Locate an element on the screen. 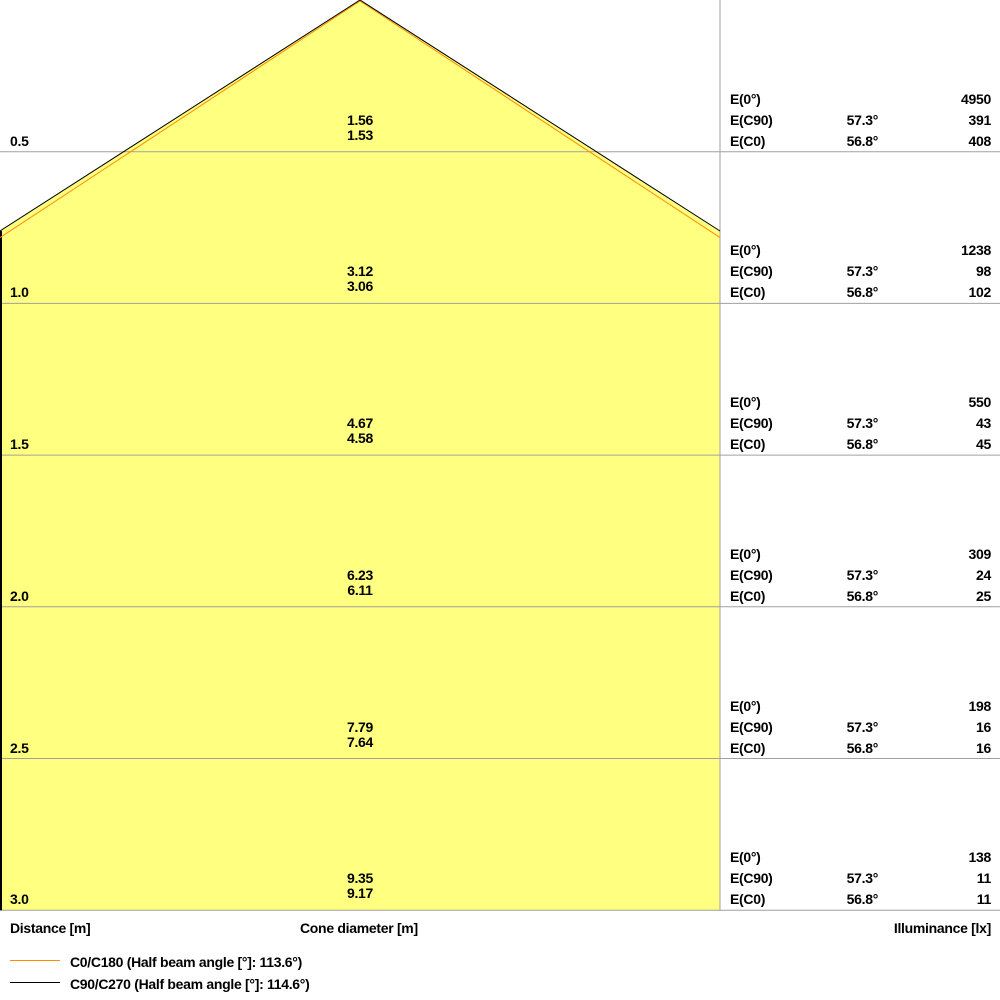 The image size is (1000, 1000). e0-value: 198 is located at coordinates (980, 705).